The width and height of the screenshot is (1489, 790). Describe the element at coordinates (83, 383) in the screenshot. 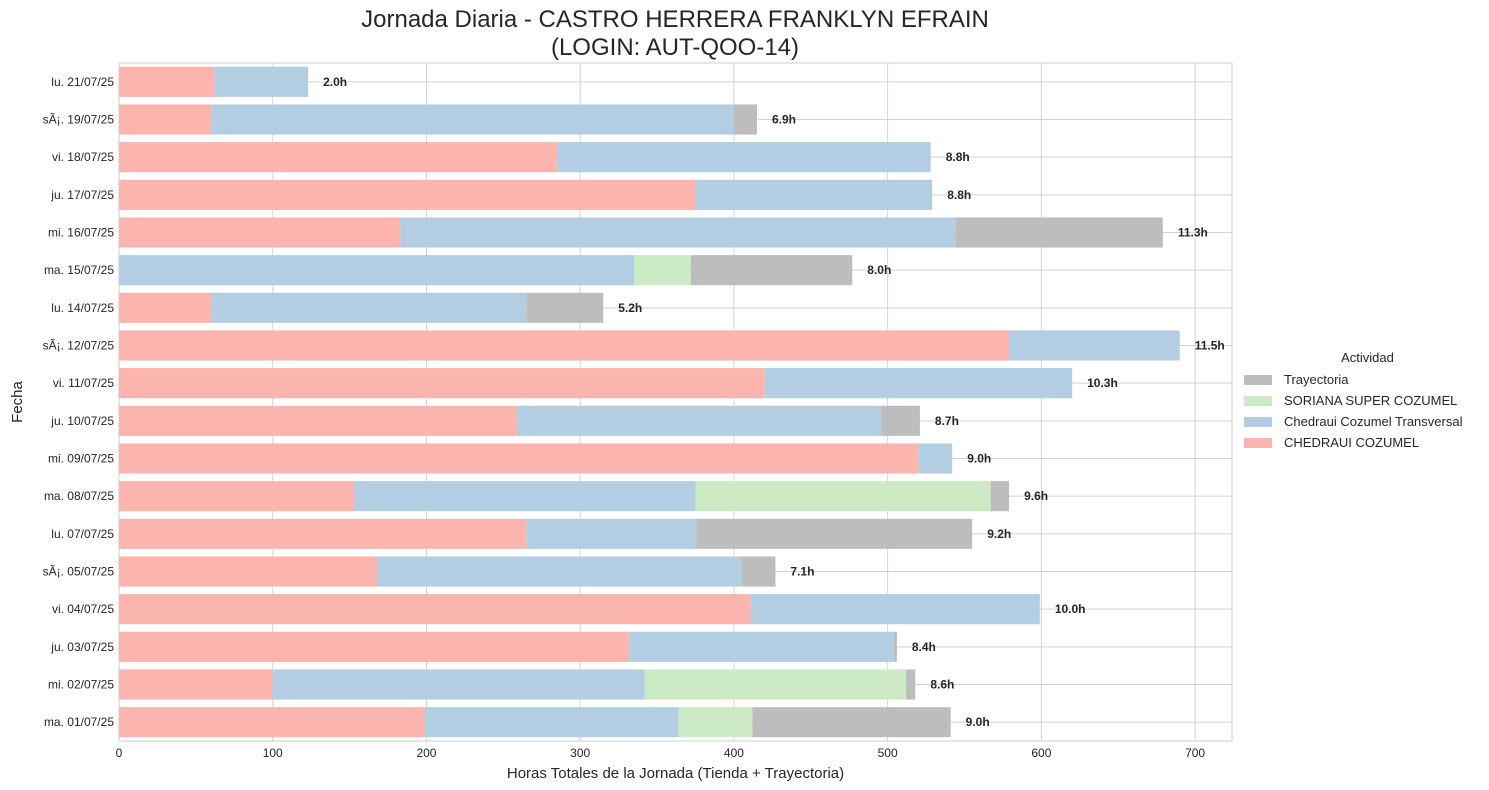

I see `y-tick-label: vi. 11/07/25` at that location.